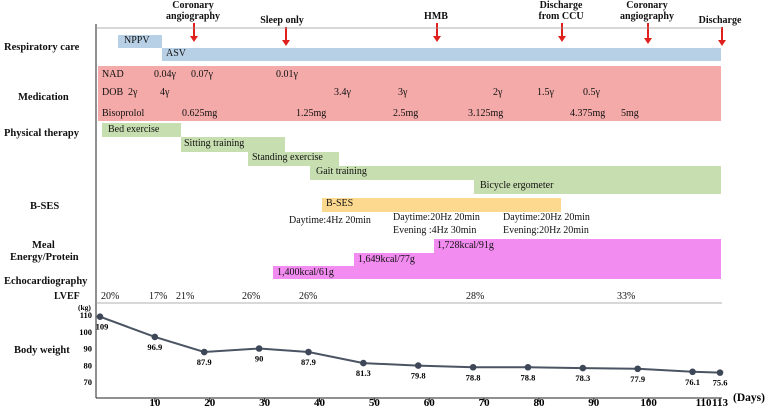  Describe the element at coordinates (45, 206) in the screenshot. I see `label-bses: B-SES` at that location.